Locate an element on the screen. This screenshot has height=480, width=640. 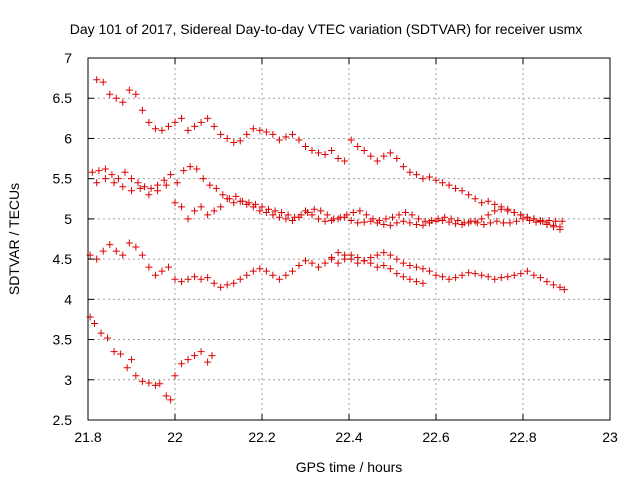
y-tick-label: 5.5 is located at coordinates (63, 179).